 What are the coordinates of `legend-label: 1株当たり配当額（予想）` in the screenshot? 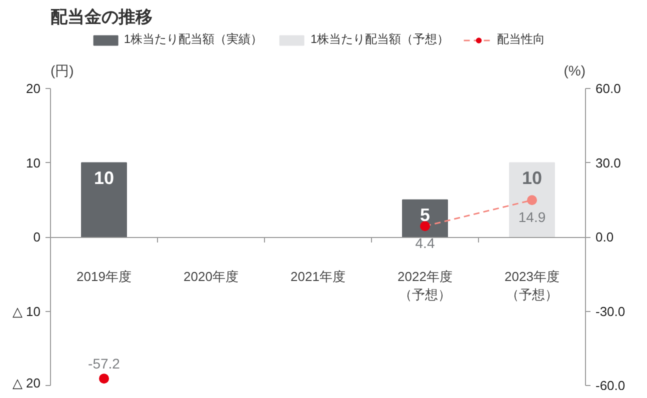 It's located at (380, 39).